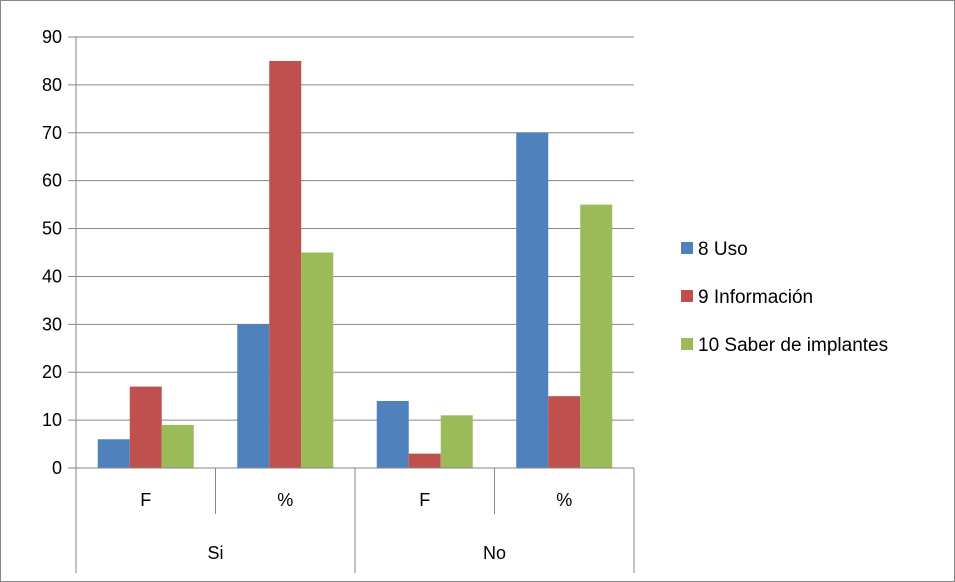 Image resolution: width=955 pixels, height=582 pixels. What do you see at coordinates (52, 324) in the screenshot?
I see `y-tick-label: 30` at bounding box center [52, 324].